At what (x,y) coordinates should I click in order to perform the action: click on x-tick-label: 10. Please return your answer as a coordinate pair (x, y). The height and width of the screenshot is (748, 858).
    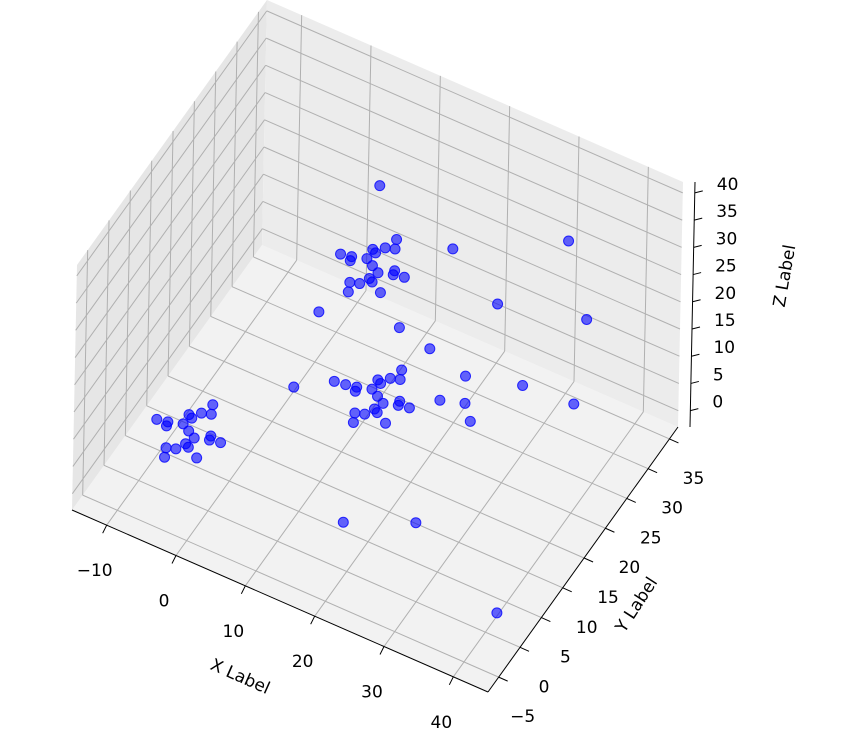
    Looking at the image, I should click on (234, 632).